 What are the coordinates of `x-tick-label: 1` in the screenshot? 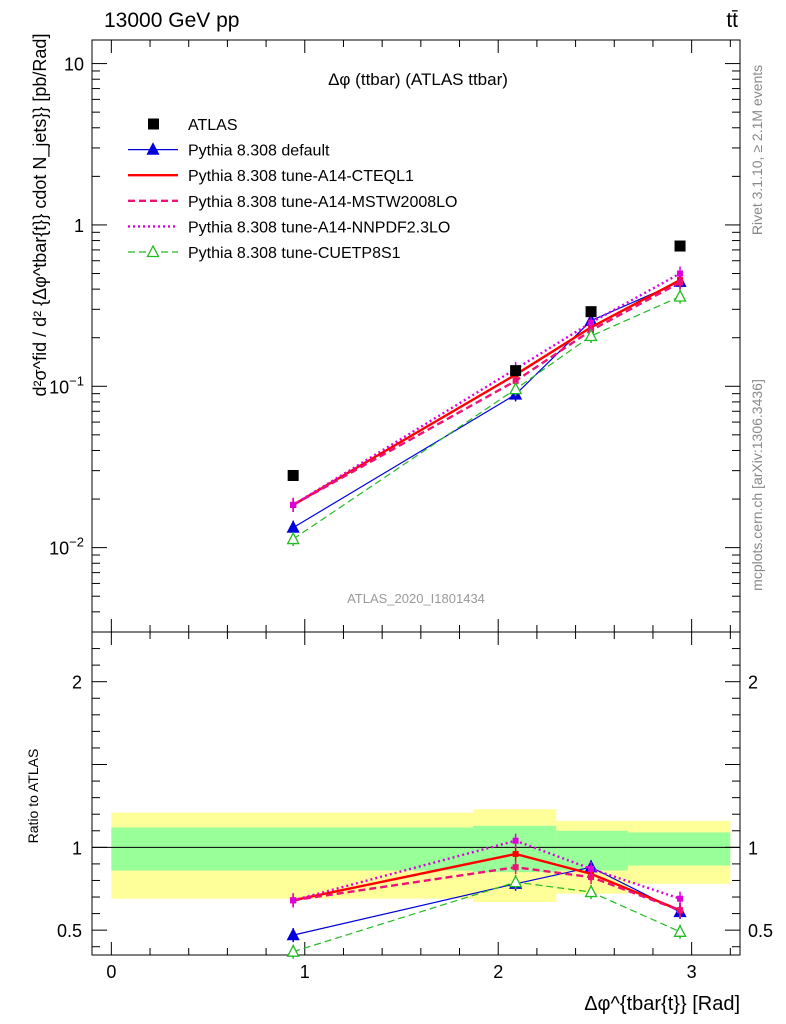 It's located at (305, 972).